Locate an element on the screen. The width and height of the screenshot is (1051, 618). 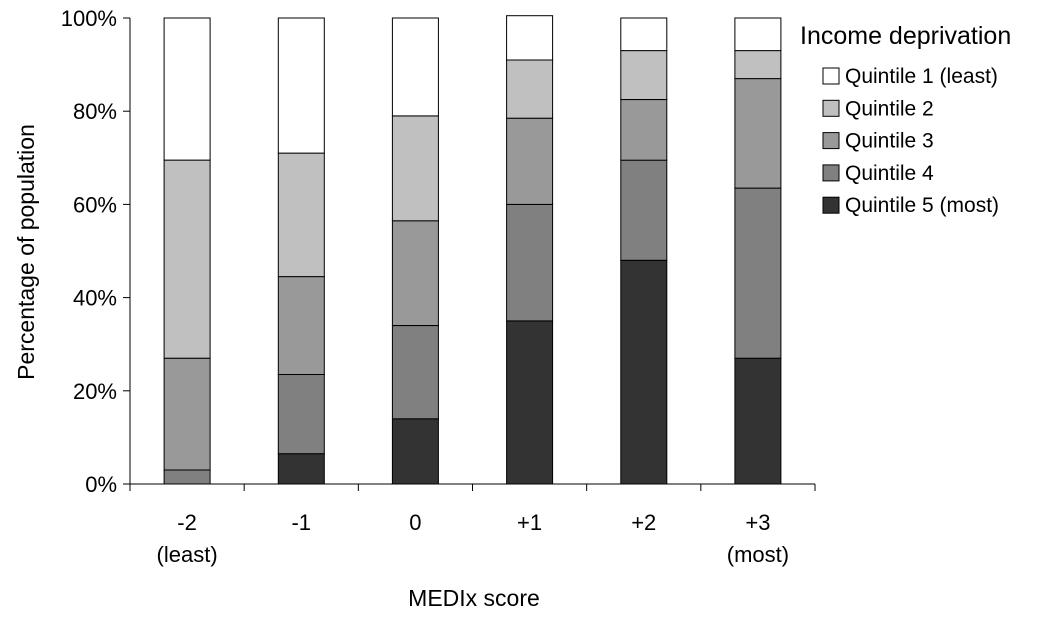
x-tick-label: 0 is located at coordinates (415, 522).